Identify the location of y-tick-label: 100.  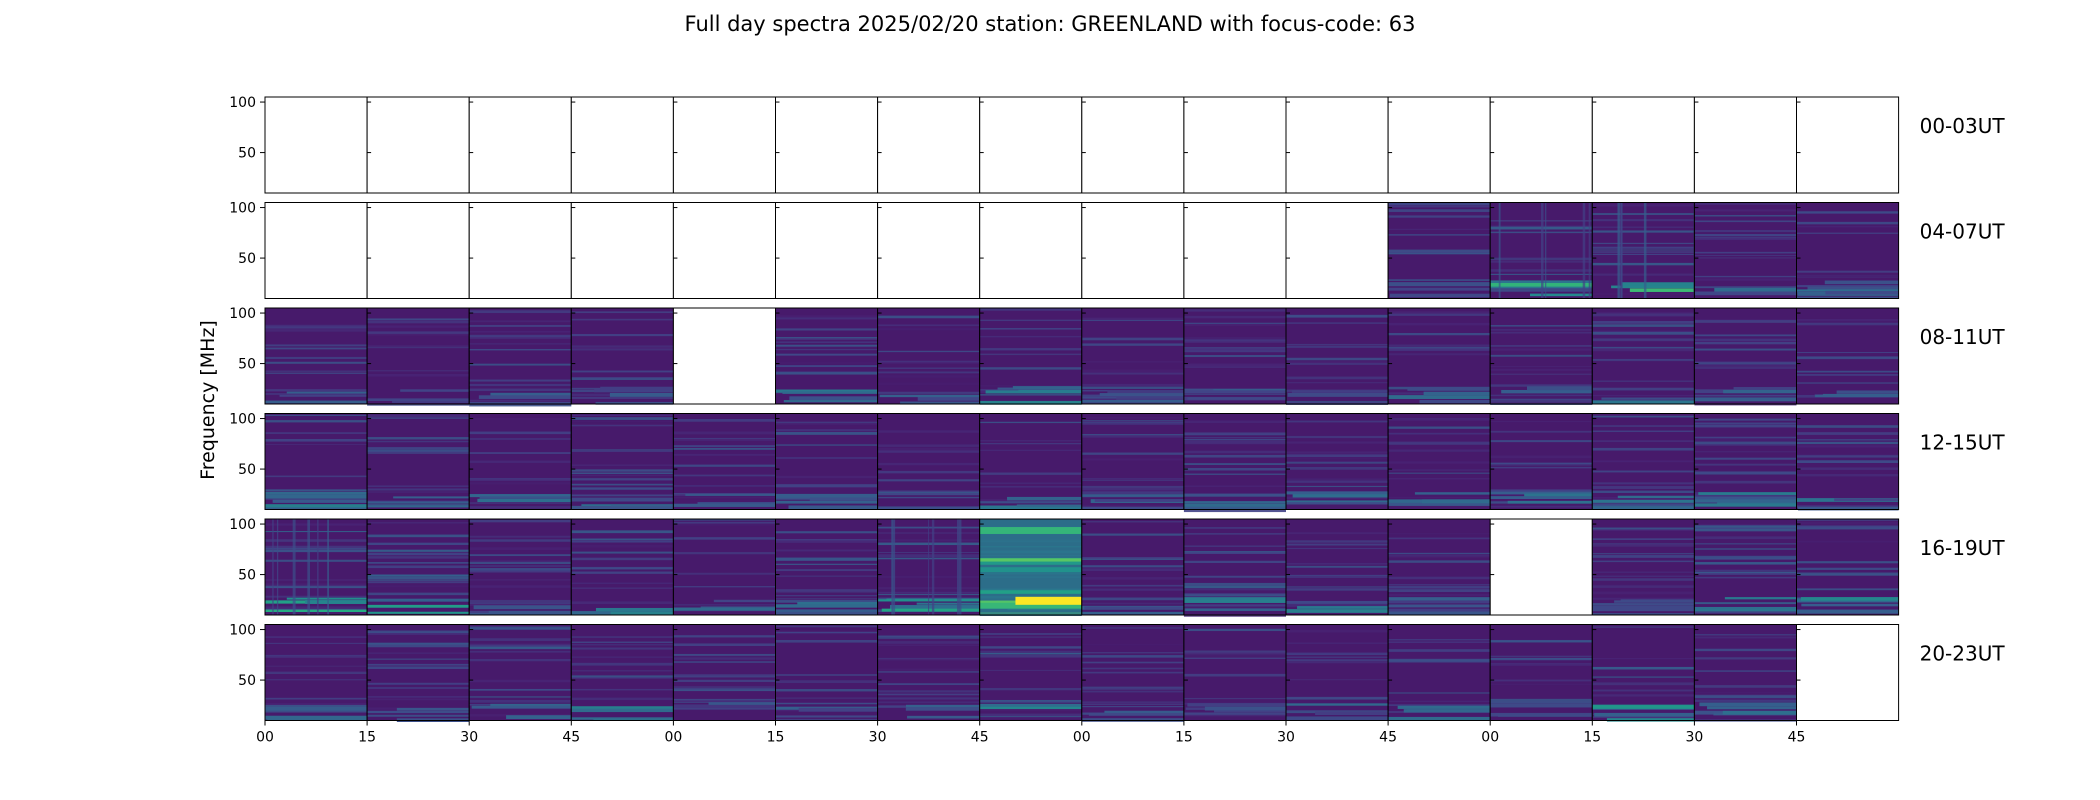
(242, 631).